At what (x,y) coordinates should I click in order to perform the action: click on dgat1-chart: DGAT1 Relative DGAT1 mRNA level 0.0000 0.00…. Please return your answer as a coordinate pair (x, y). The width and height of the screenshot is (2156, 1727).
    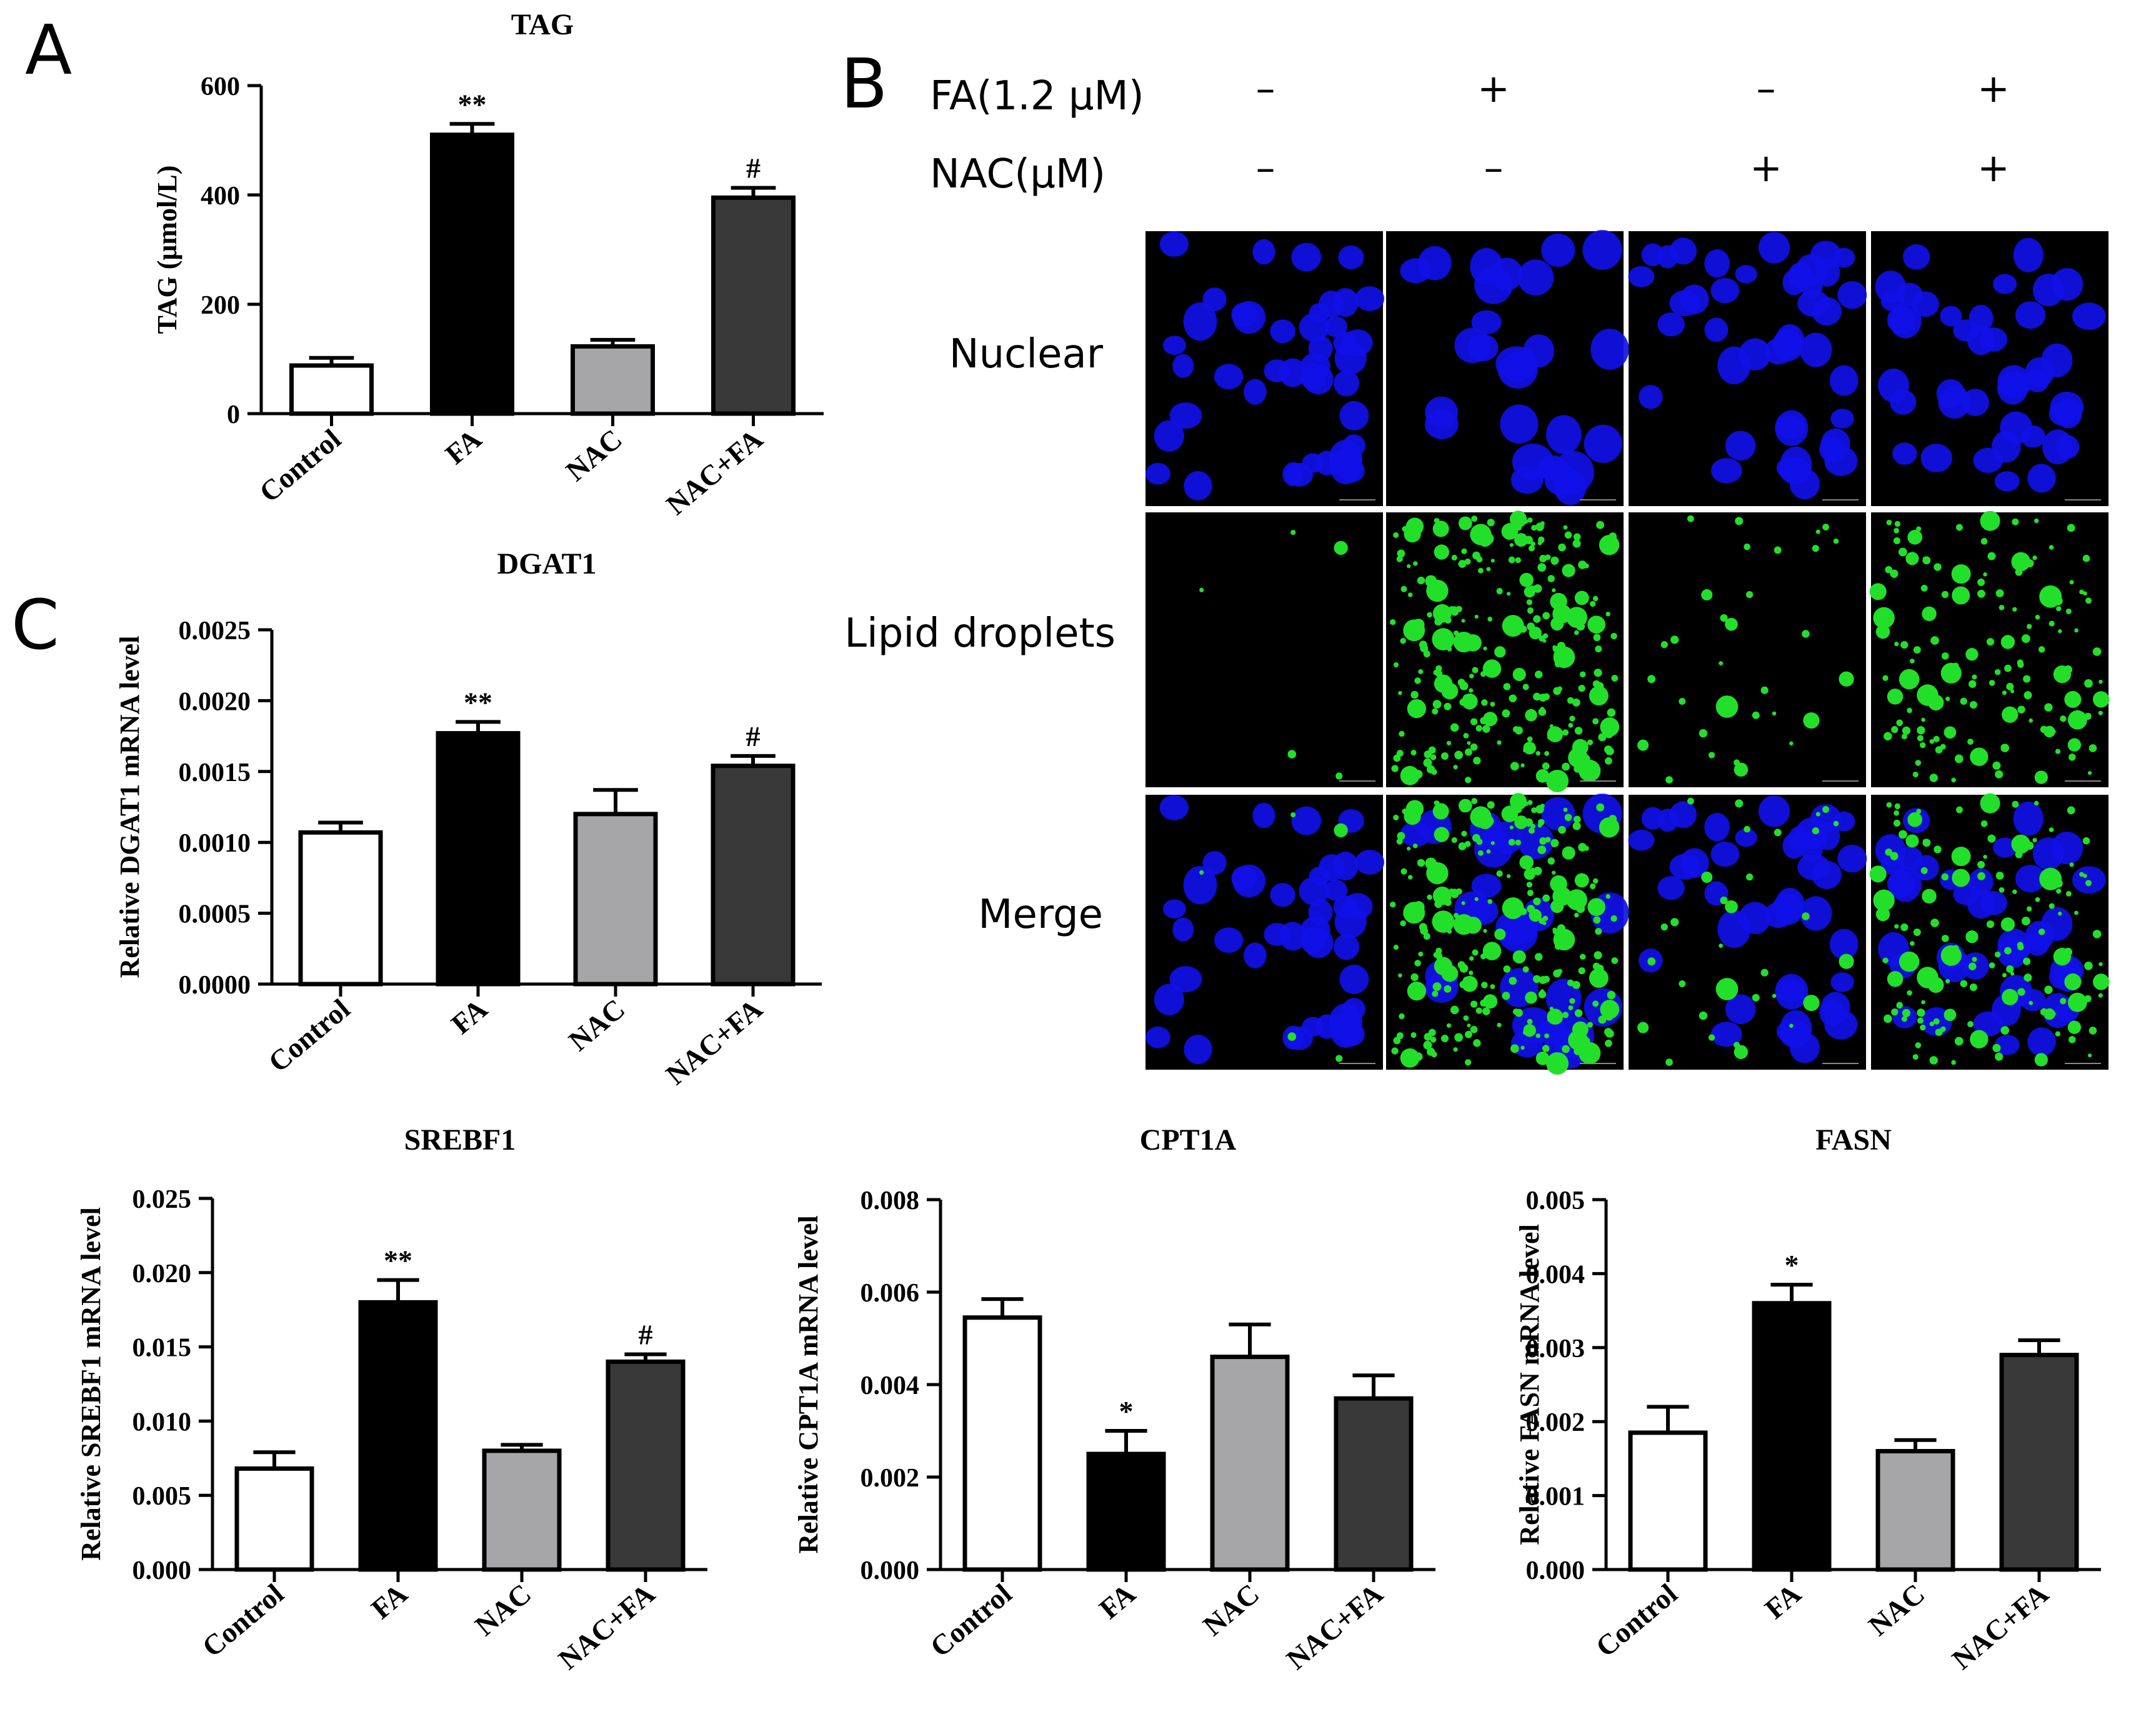
    Looking at the image, I should click on (468, 819).